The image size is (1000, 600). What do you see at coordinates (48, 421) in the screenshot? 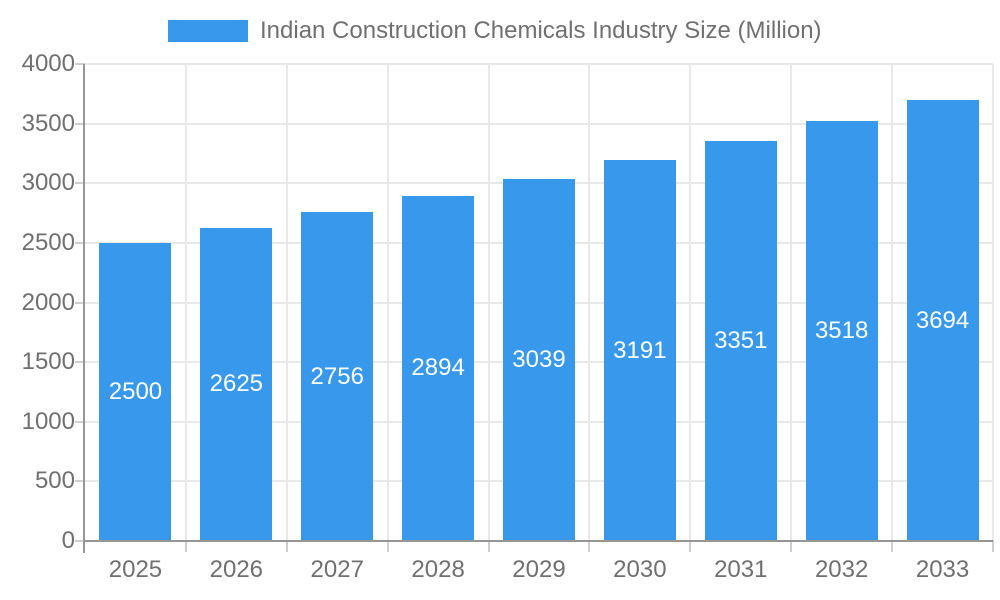
I see `y-axis-tick-label: 1000` at bounding box center [48, 421].